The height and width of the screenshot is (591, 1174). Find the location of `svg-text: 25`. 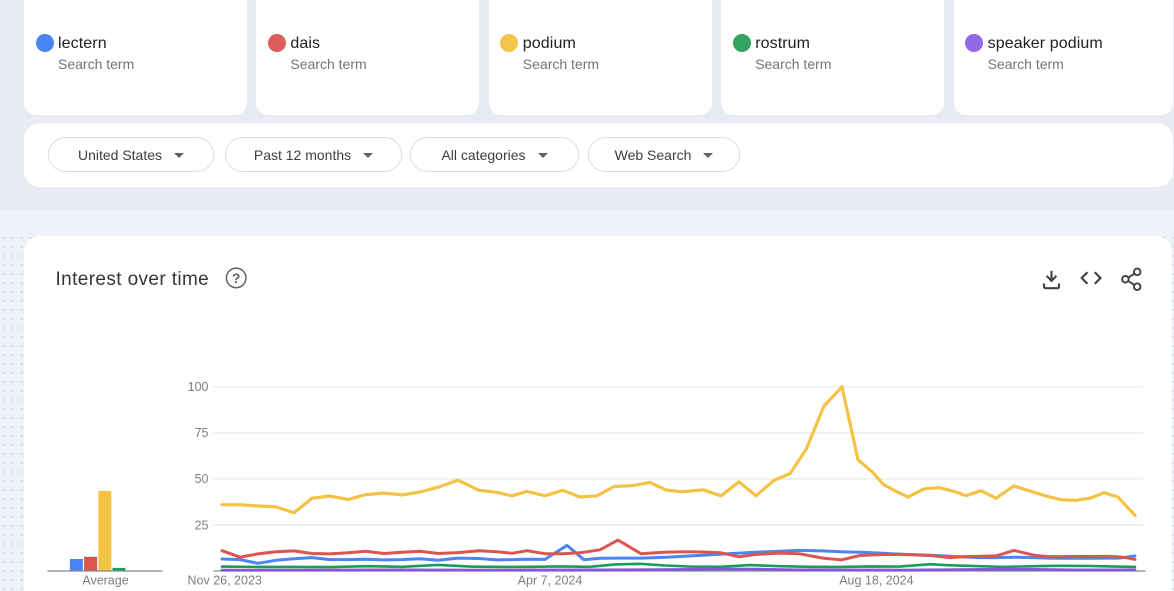

svg-text: 25 is located at coordinates (202, 525).